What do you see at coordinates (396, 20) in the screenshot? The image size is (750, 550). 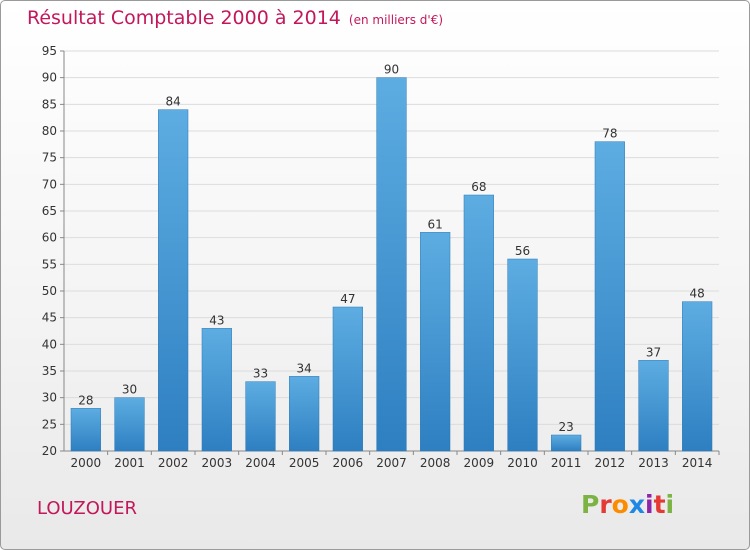 I see `chart-subtitle: (en milliers d'€)` at bounding box center [396, 20].